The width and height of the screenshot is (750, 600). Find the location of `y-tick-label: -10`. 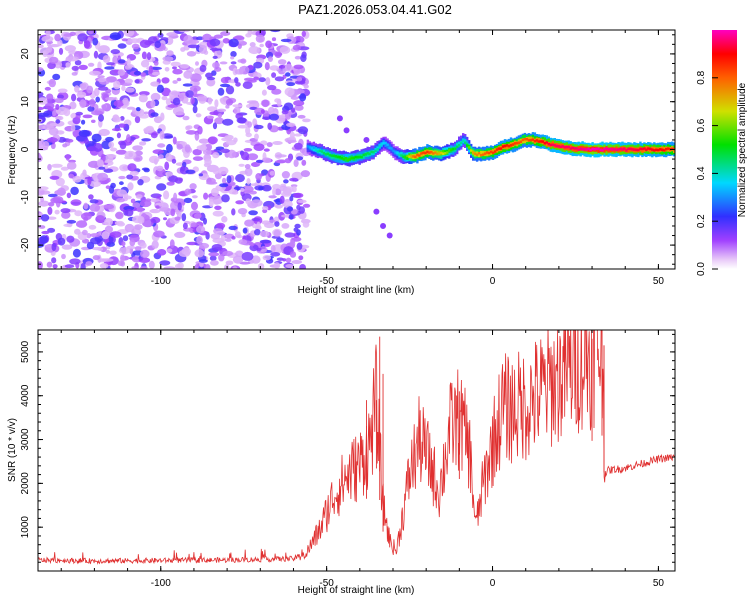

y-tick-label: -10 is located at coordinates (25, 197).